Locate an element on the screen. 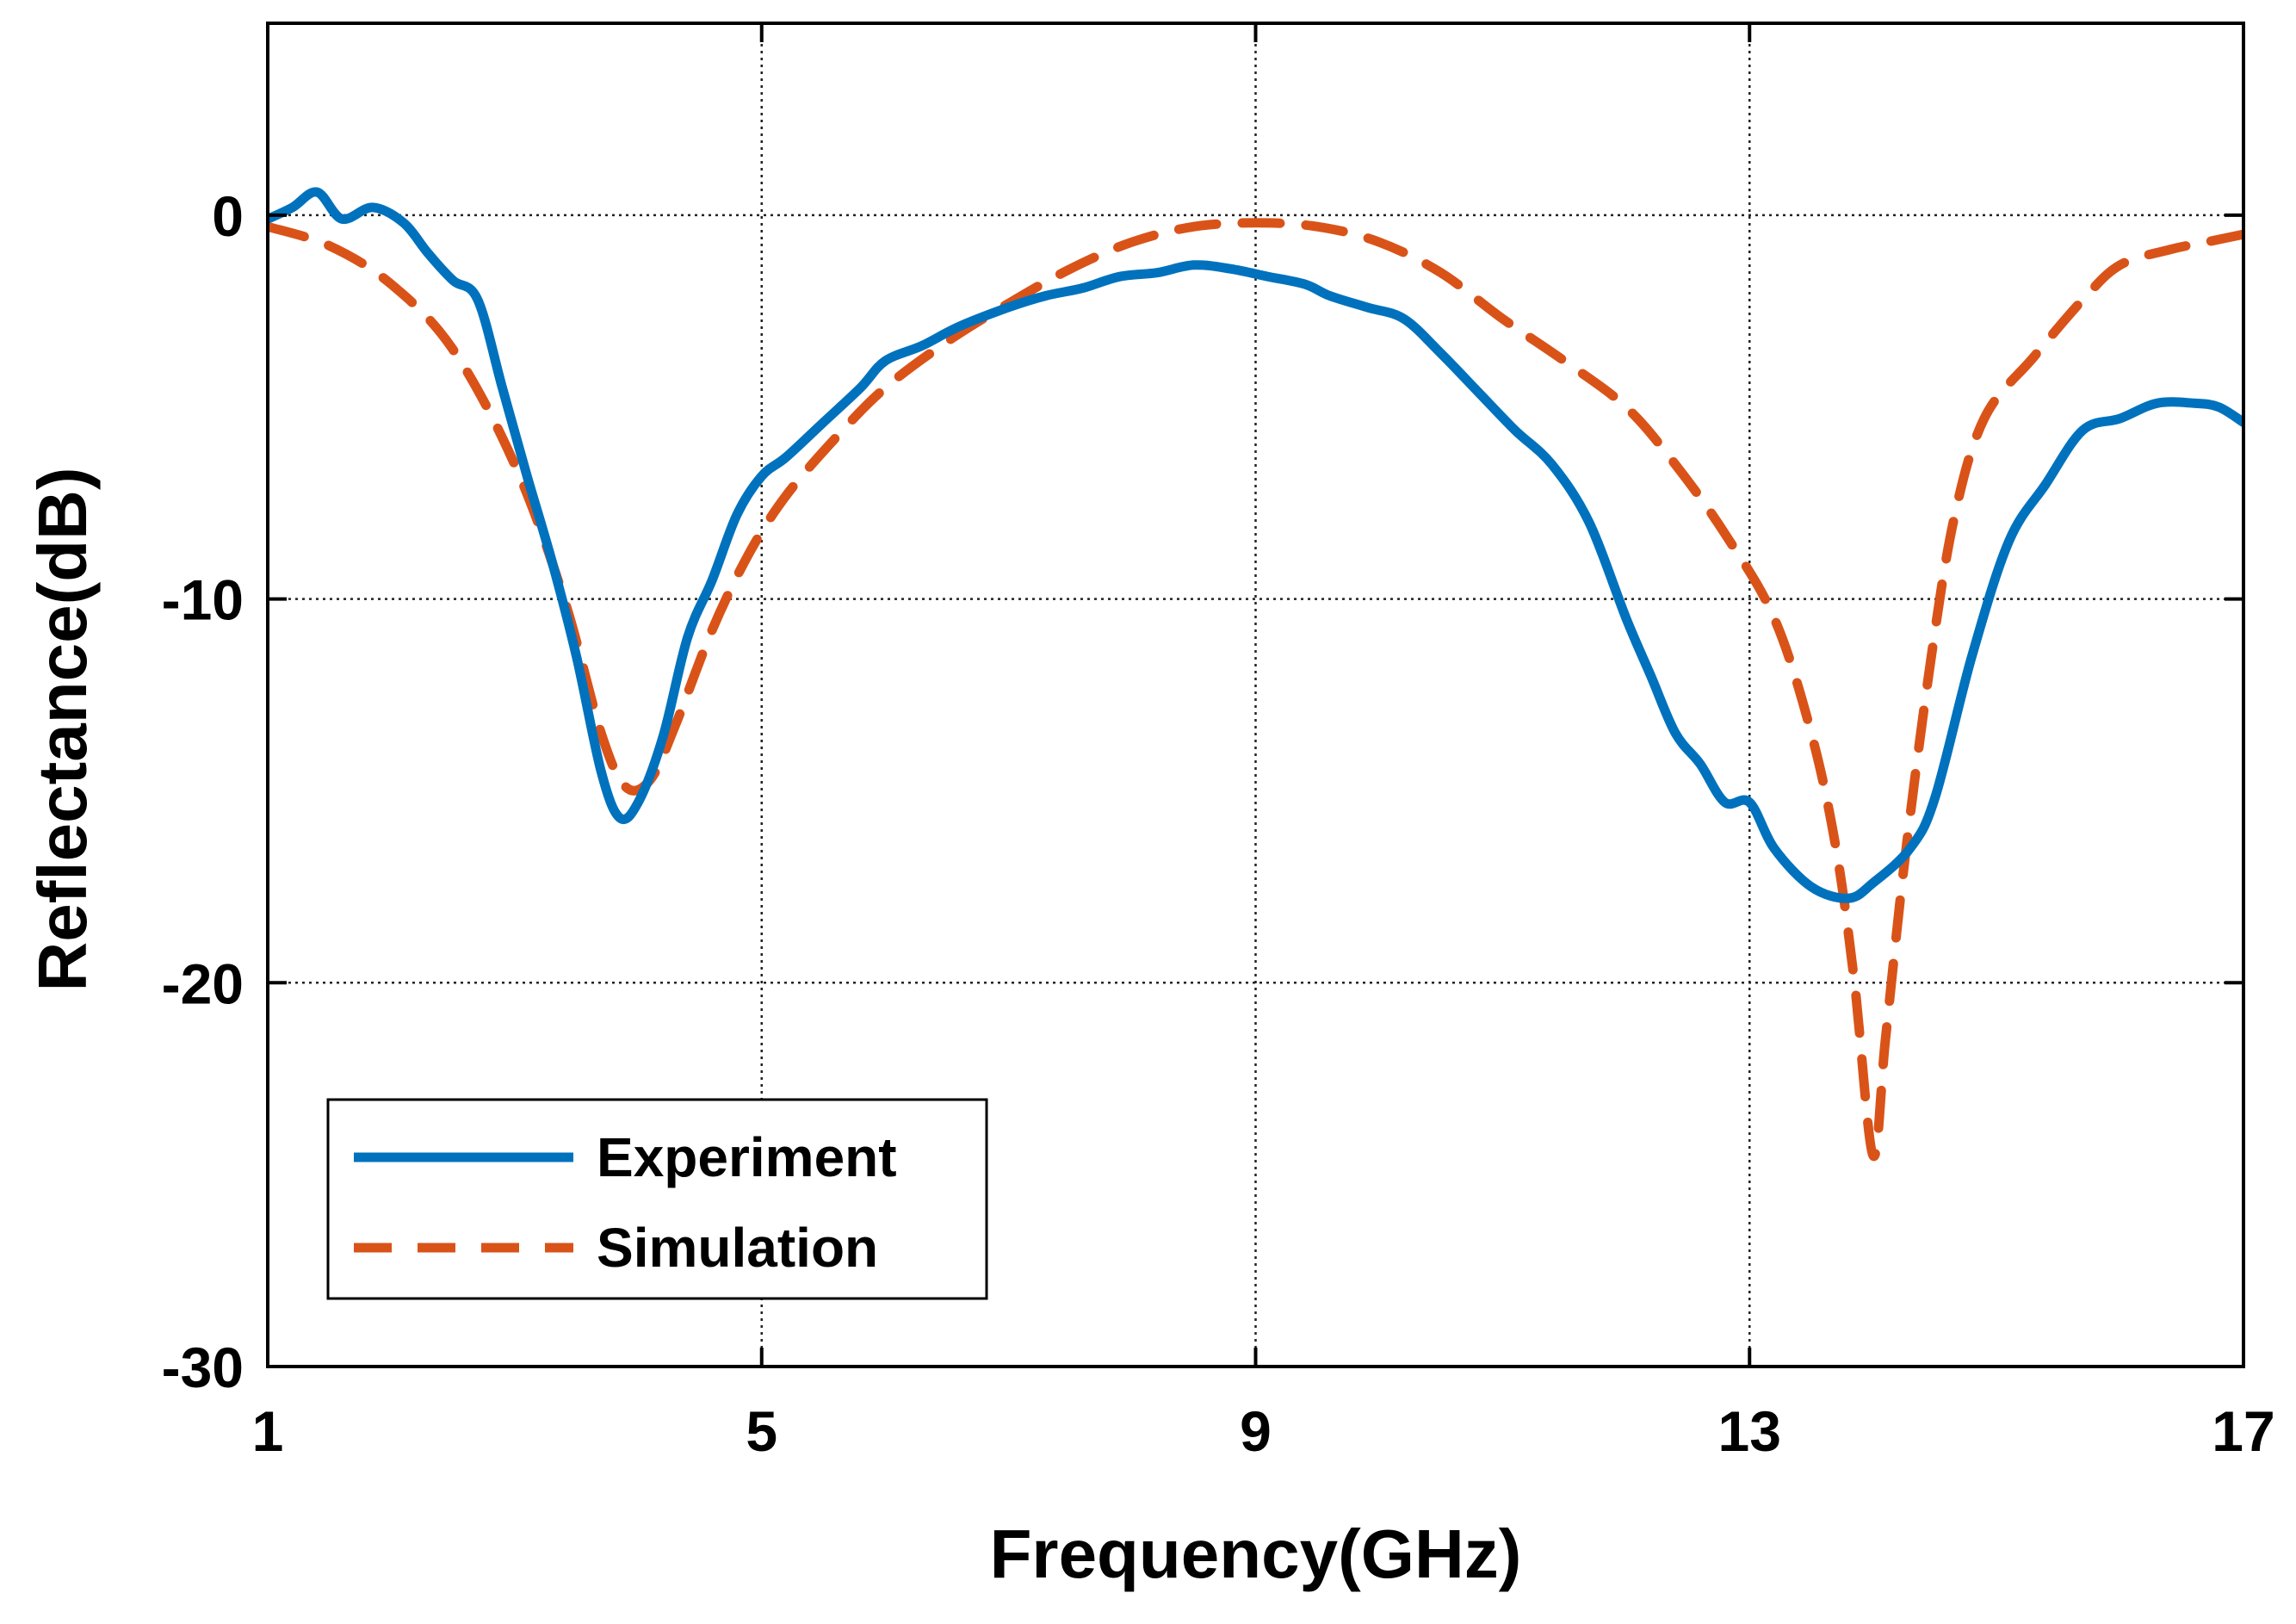 This screenshot has width=2296, height=1624. x-tick-label-3: 13 is located at coordinates (1749, 1431).